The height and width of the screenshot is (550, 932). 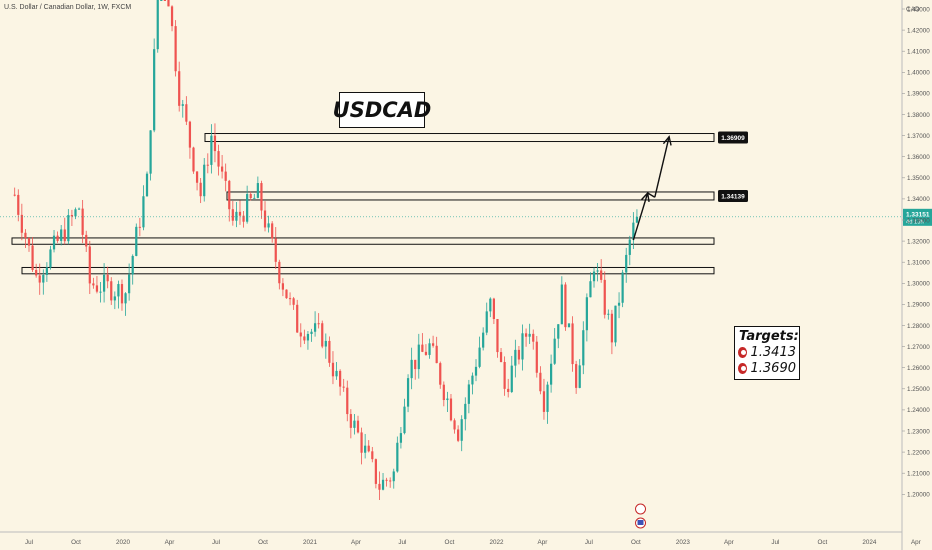 I want to click on level-label: 1.34139, so click(x=733, y=196).